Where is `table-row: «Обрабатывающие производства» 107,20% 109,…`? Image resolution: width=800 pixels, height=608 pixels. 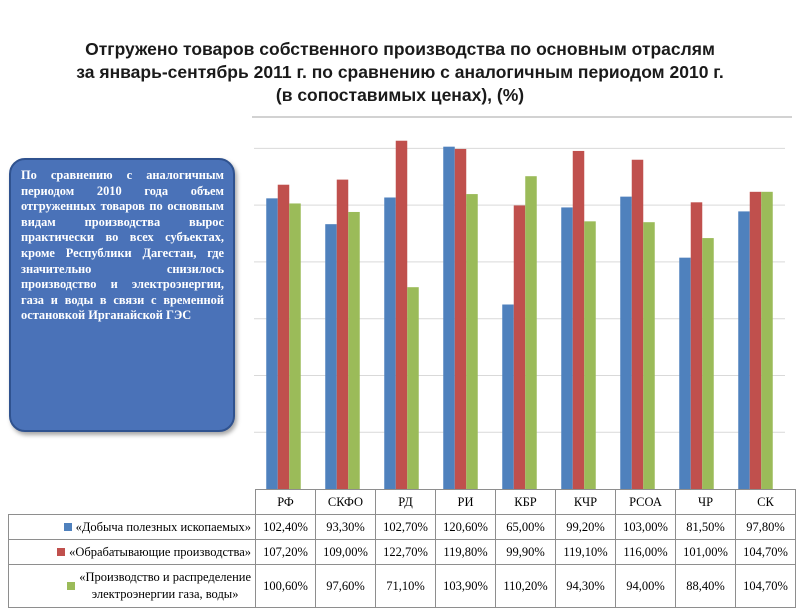 table-row: «Обрабатывающие производства» 107,20% 109,… is located at coordinates (402, 552).